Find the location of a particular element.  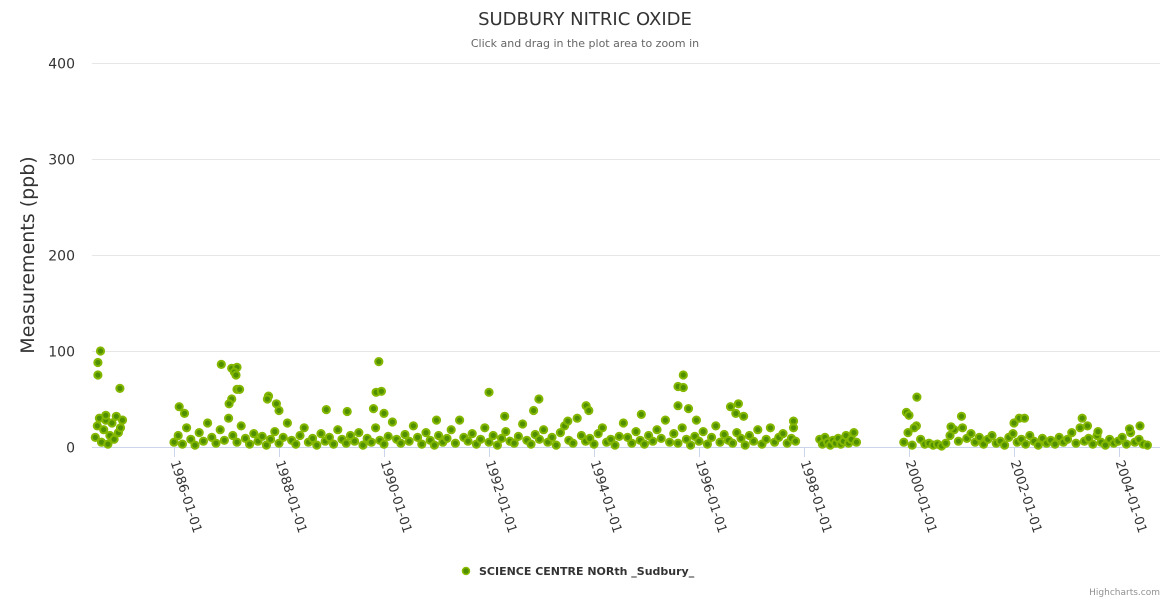

legend-item: SCIENCE CENTRE NORth _Sudbury_ is located at coordinates (578, 571).